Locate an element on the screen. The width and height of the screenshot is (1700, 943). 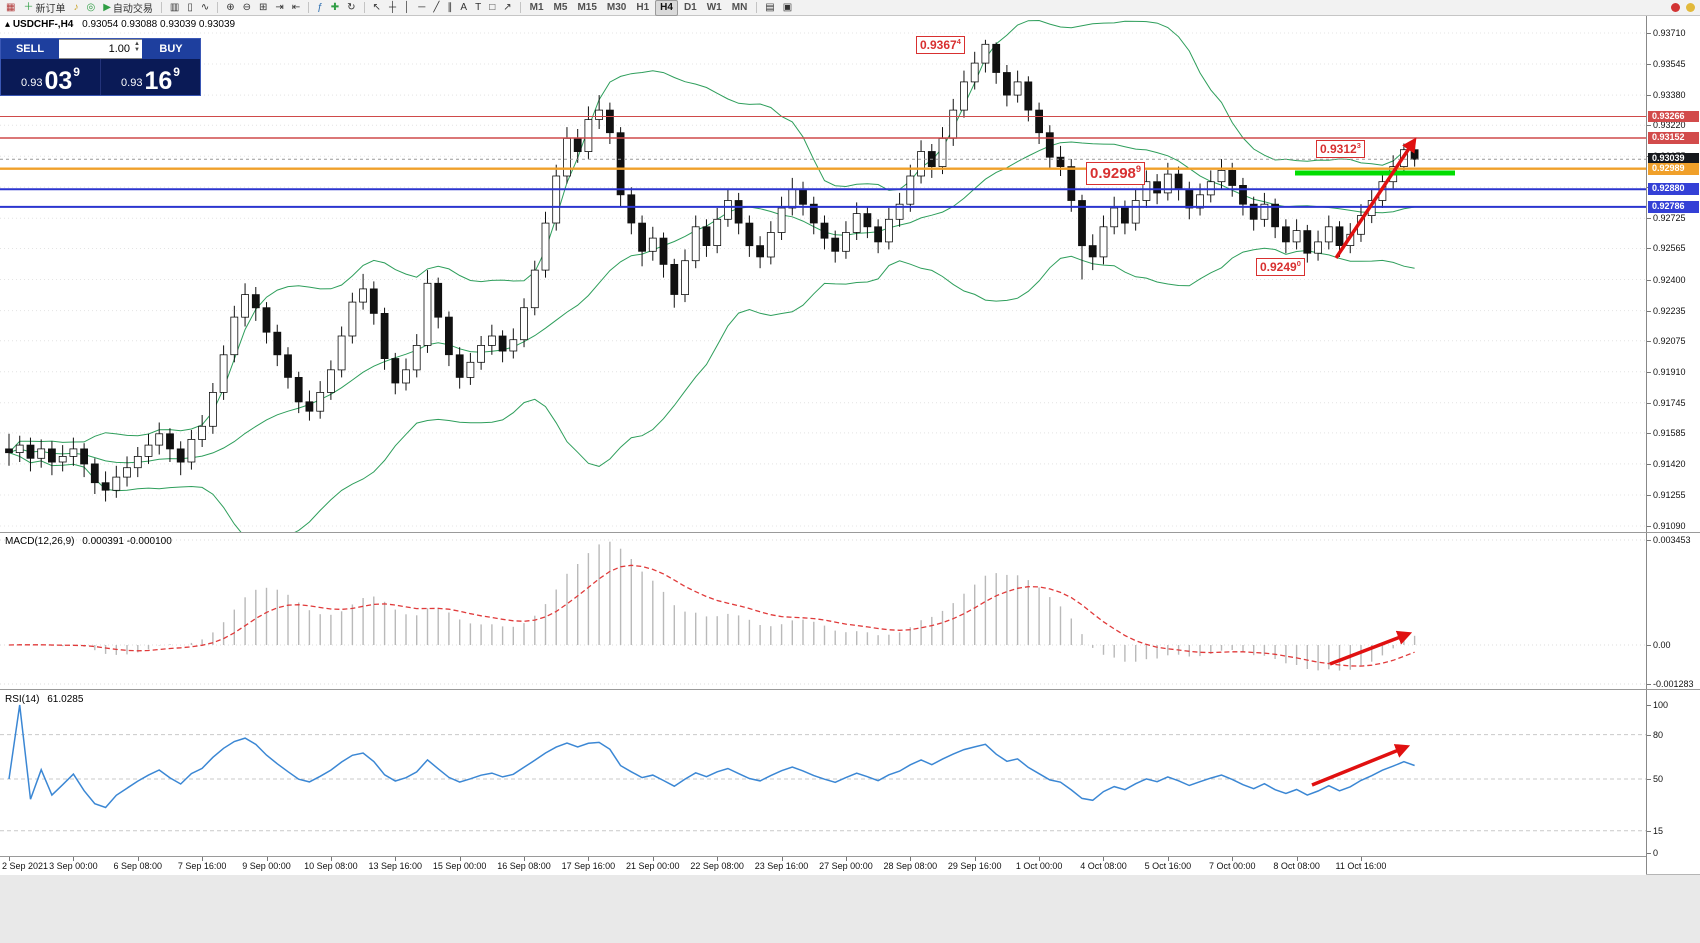
volume-stepper-icons: ▲ ▼ is located at coordinates (137, 47).